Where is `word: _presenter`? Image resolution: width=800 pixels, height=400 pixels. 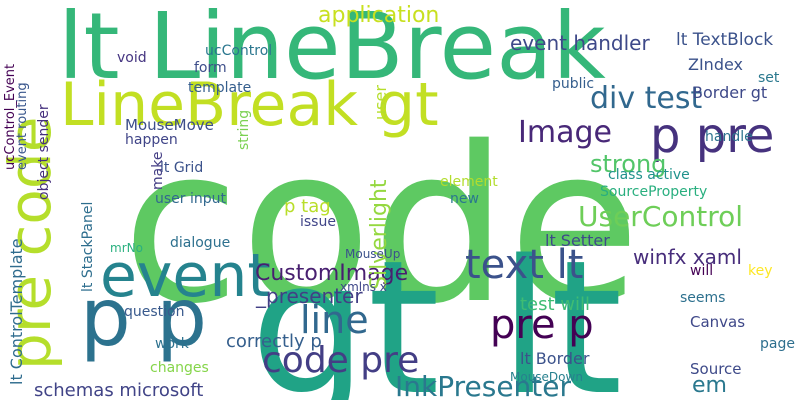
word: _presenter is located at coordinates (309, 296).